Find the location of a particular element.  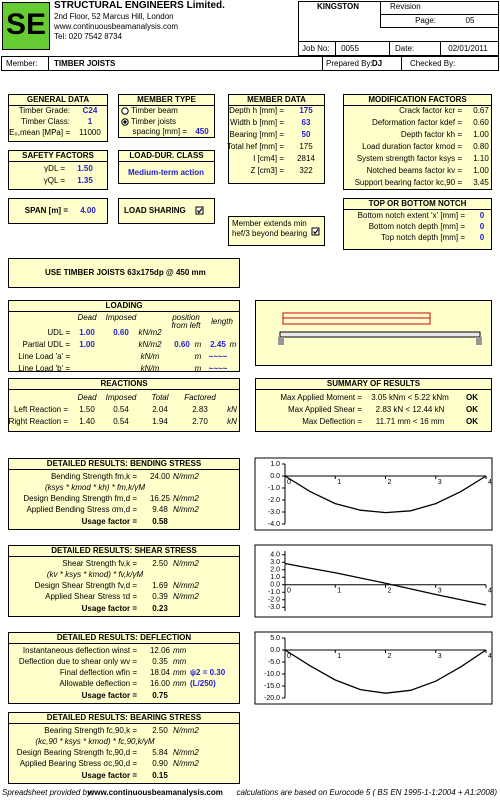

label: Deformation factor kdef = is located at coordinates (416, 122).